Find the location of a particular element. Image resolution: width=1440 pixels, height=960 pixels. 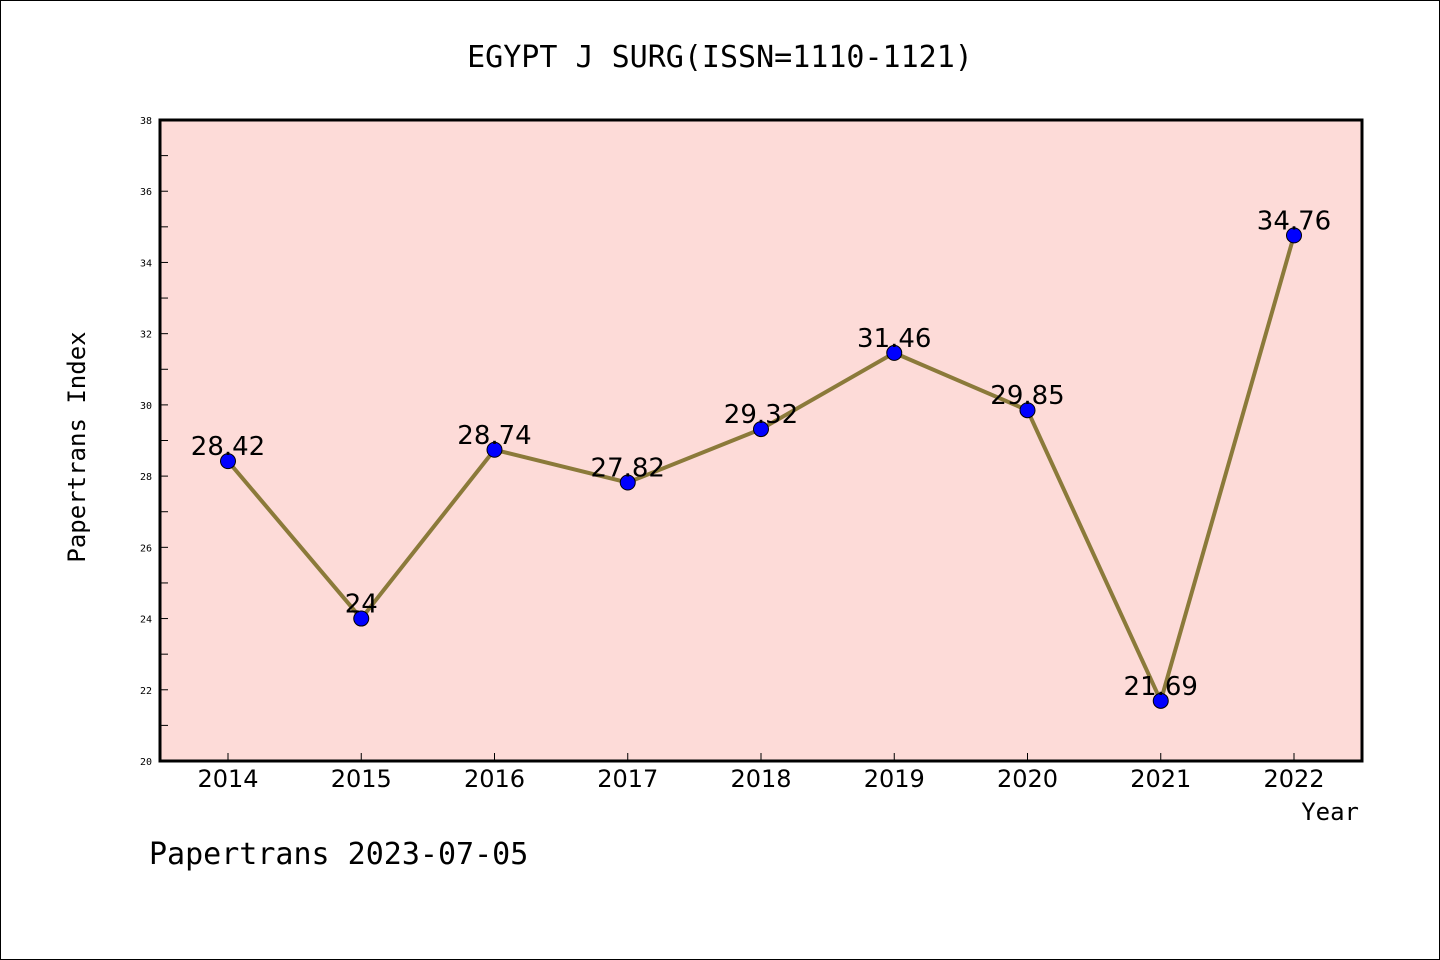

x-tick-label: 2016 is located at coordinates (494, 779).